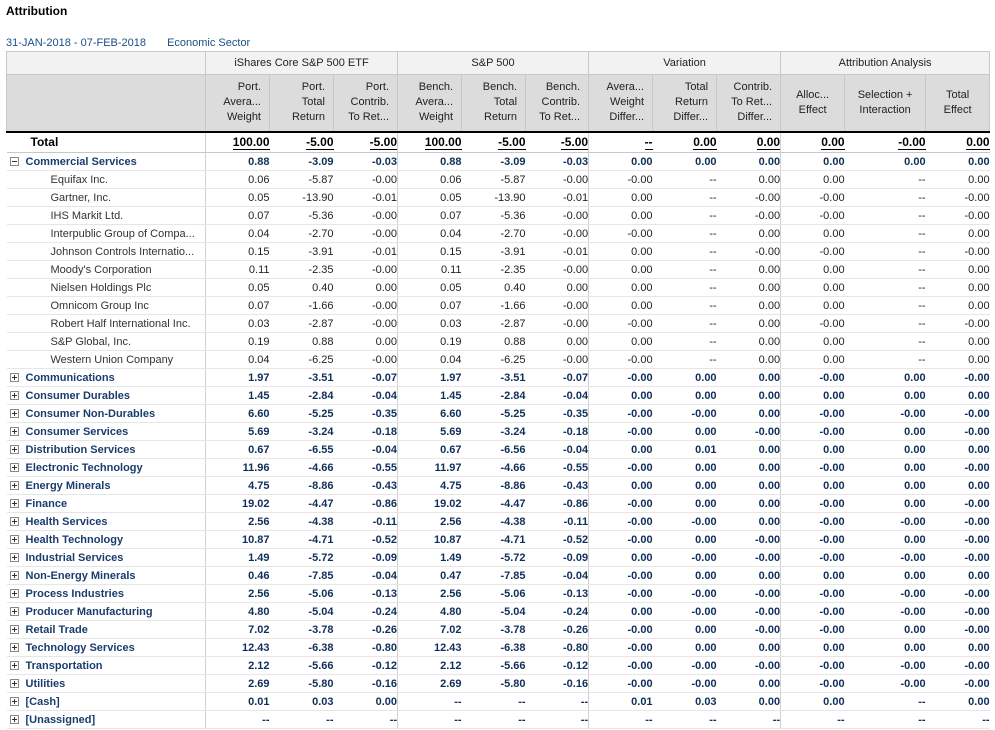 The image size is (995, 730). What do you see at coordinates (685, 63) in the screenshot?
I see `group-header-variation: Variation` at bounding box center [685, 63].